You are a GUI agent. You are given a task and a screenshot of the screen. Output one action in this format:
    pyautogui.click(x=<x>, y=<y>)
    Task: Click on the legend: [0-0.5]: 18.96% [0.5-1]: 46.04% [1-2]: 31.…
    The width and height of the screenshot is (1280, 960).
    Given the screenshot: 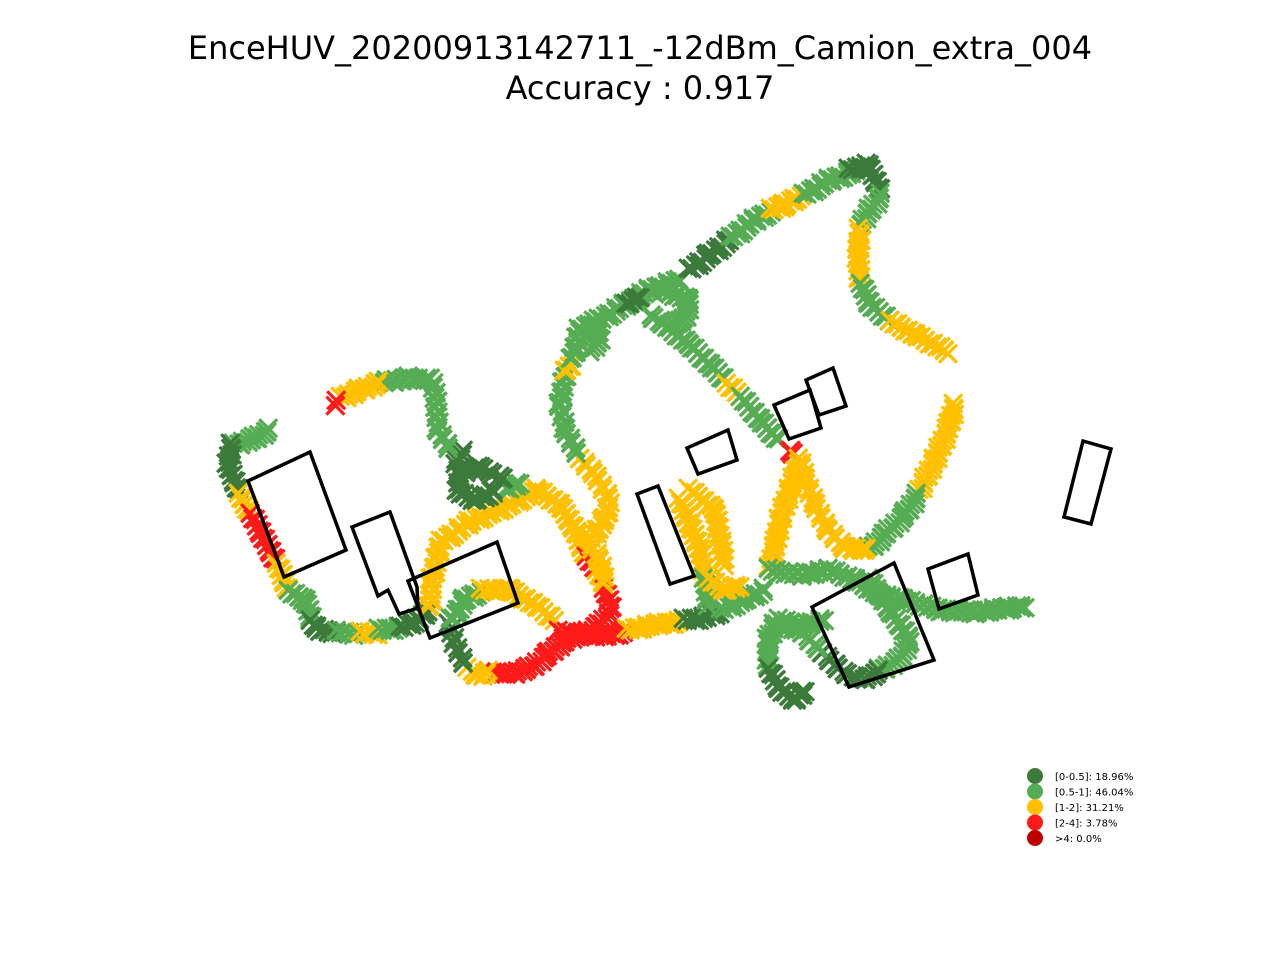 What is the action you would take?
    pyautogui.click(x=1080, y=807)
    